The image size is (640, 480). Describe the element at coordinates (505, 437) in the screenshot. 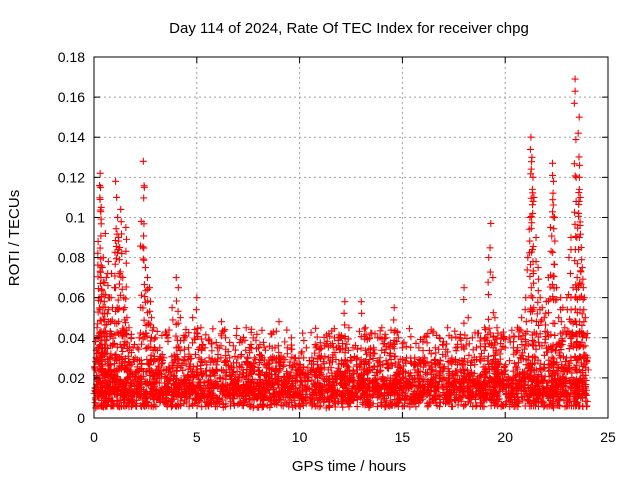

I see `x-tick-label: 20` at that location.